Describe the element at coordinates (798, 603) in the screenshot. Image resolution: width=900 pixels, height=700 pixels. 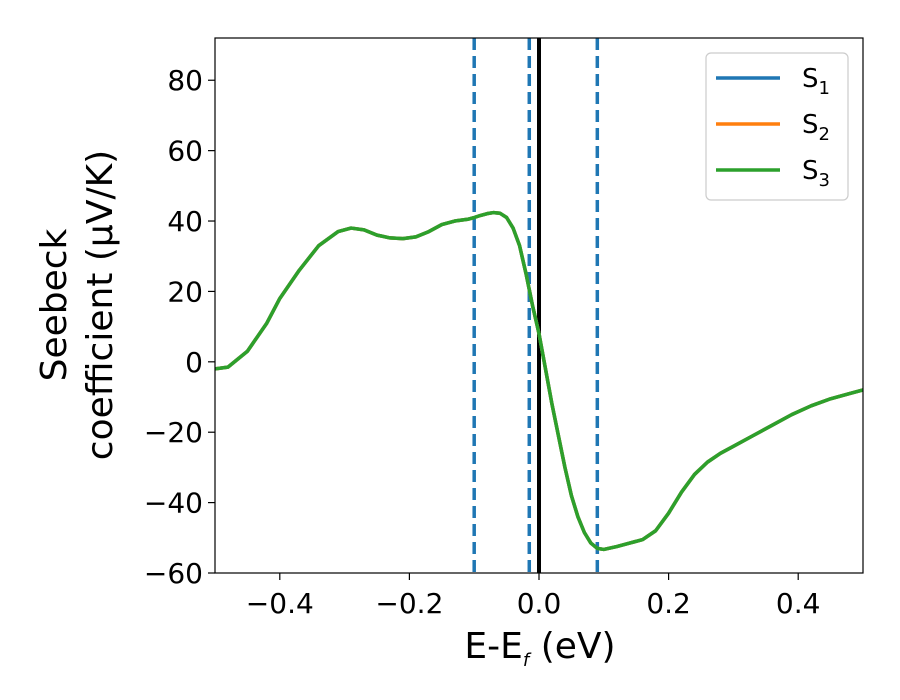
I see `x-tick-label: 0.4` at that location.